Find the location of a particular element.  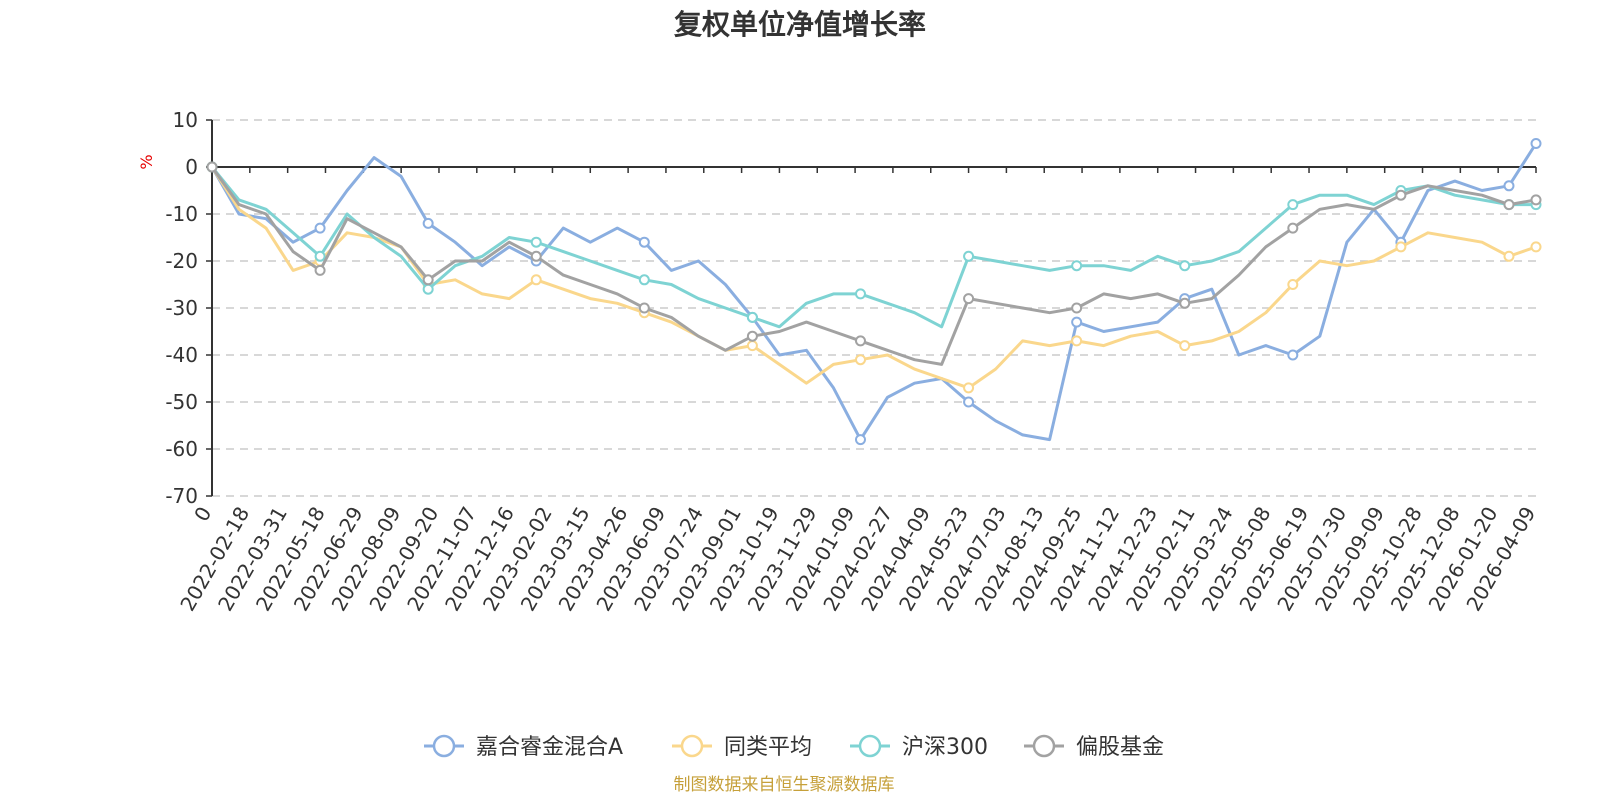

y-tick-label: -30 is located at coordinates (181, 308).